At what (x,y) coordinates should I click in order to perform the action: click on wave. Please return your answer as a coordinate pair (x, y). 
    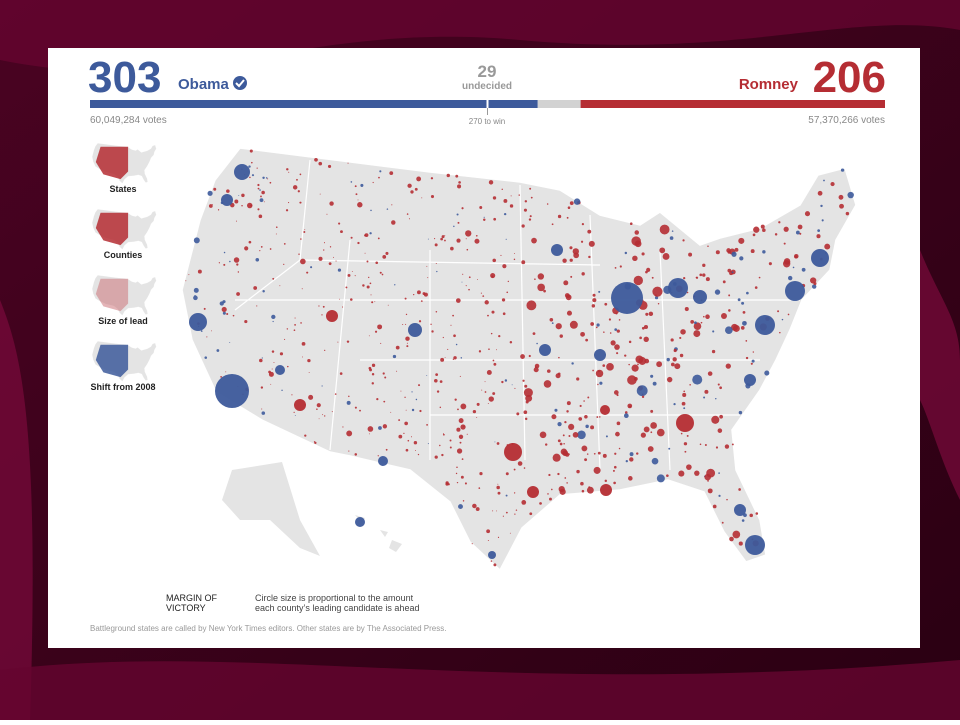
    Looking at the image, I should click on (16, 510).